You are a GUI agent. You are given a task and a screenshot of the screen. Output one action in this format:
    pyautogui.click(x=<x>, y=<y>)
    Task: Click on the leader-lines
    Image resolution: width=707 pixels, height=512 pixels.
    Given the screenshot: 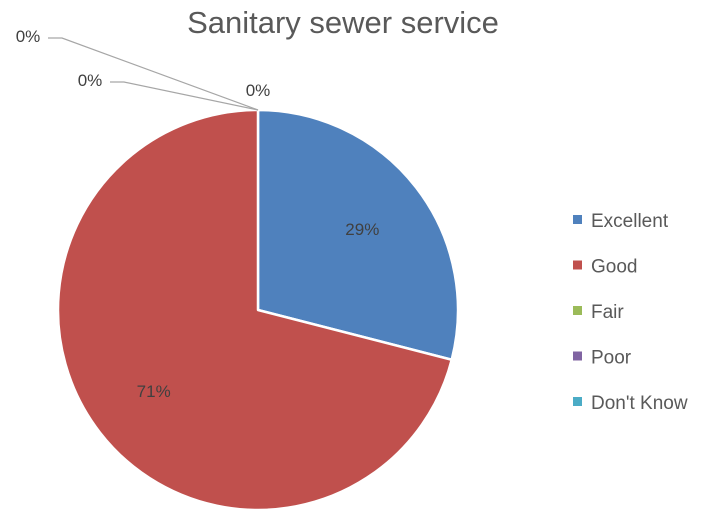 What is the action you would take?
    pyautogui.click(x=153, y=74)
    